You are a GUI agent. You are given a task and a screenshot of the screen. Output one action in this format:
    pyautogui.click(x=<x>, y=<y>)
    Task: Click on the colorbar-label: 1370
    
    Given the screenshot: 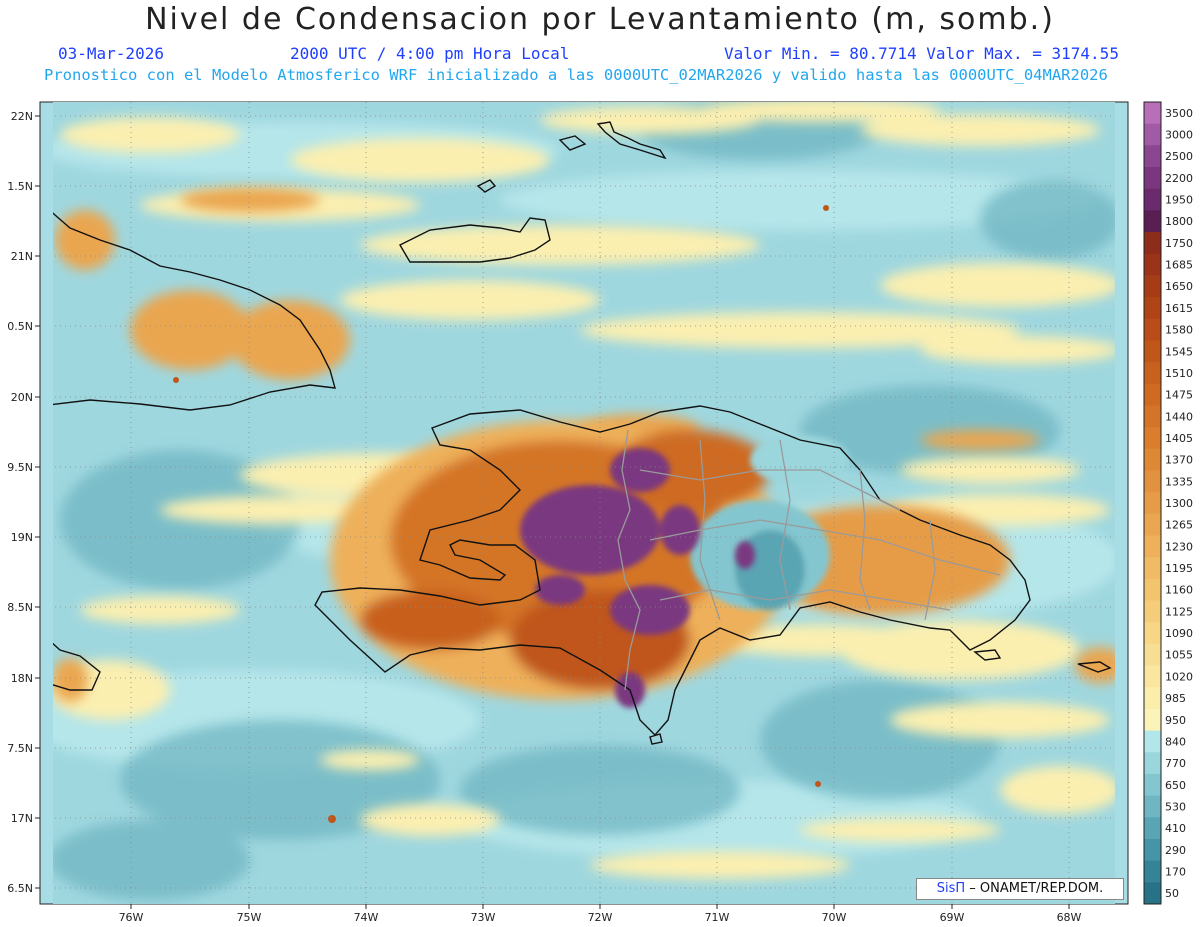 What is the action you would take?
    pyautogui.click(x=1179, y=460)
    